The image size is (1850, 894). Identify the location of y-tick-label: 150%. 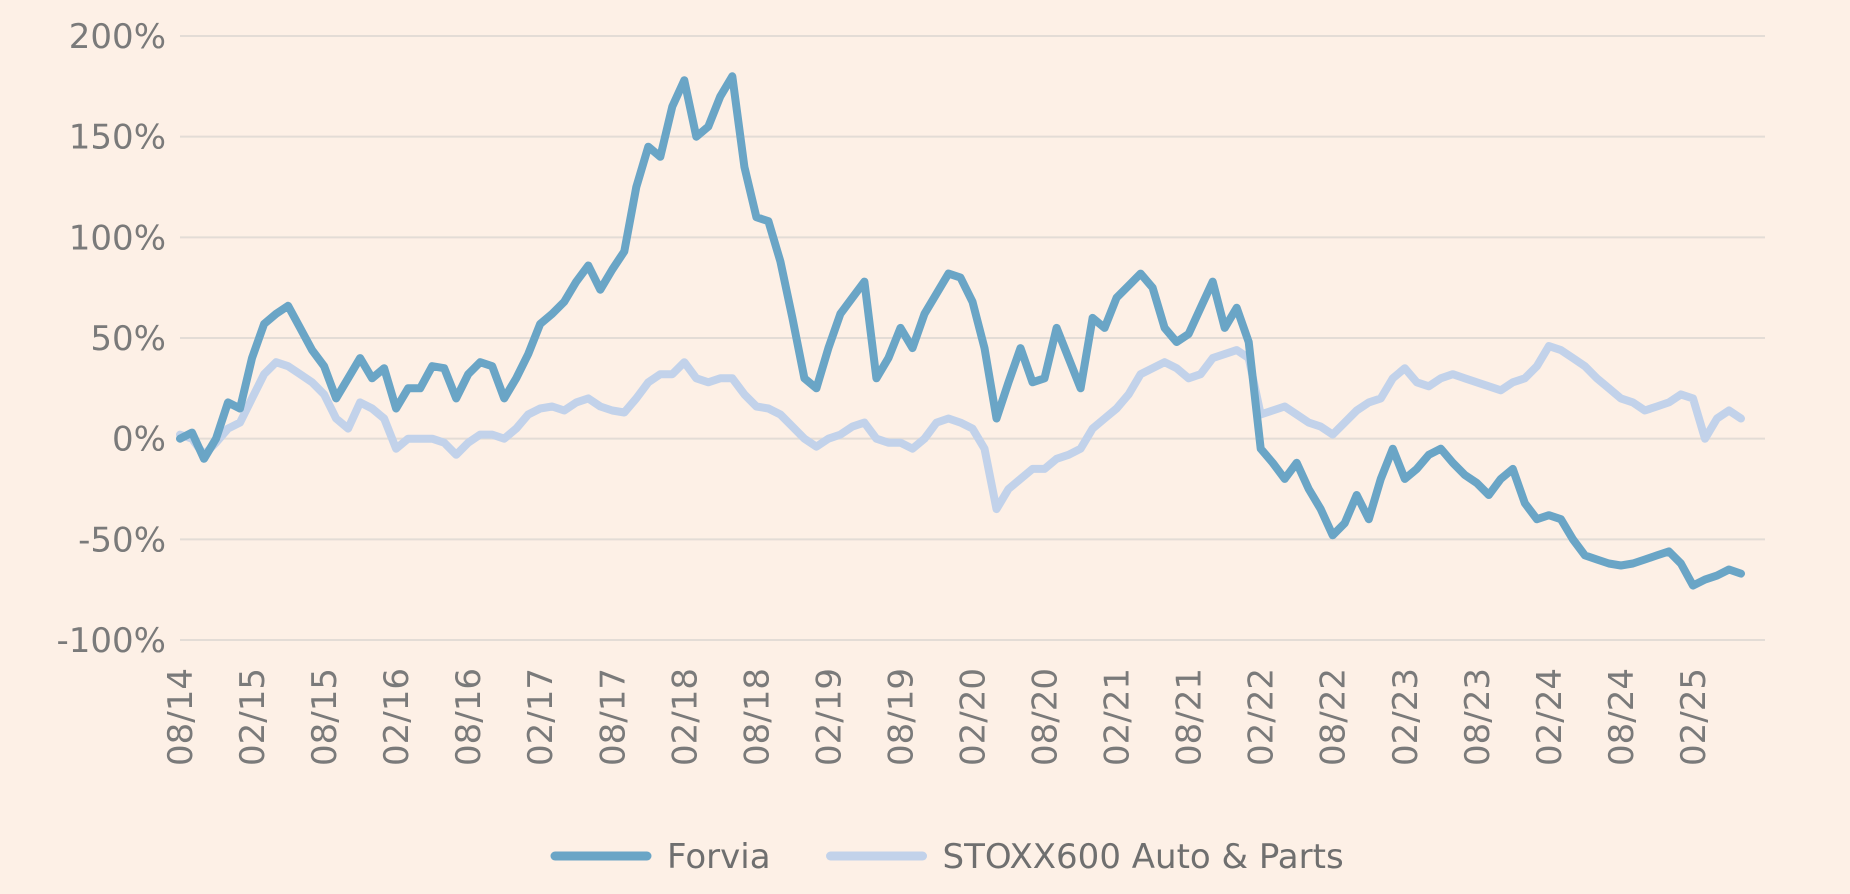
(117, 138).